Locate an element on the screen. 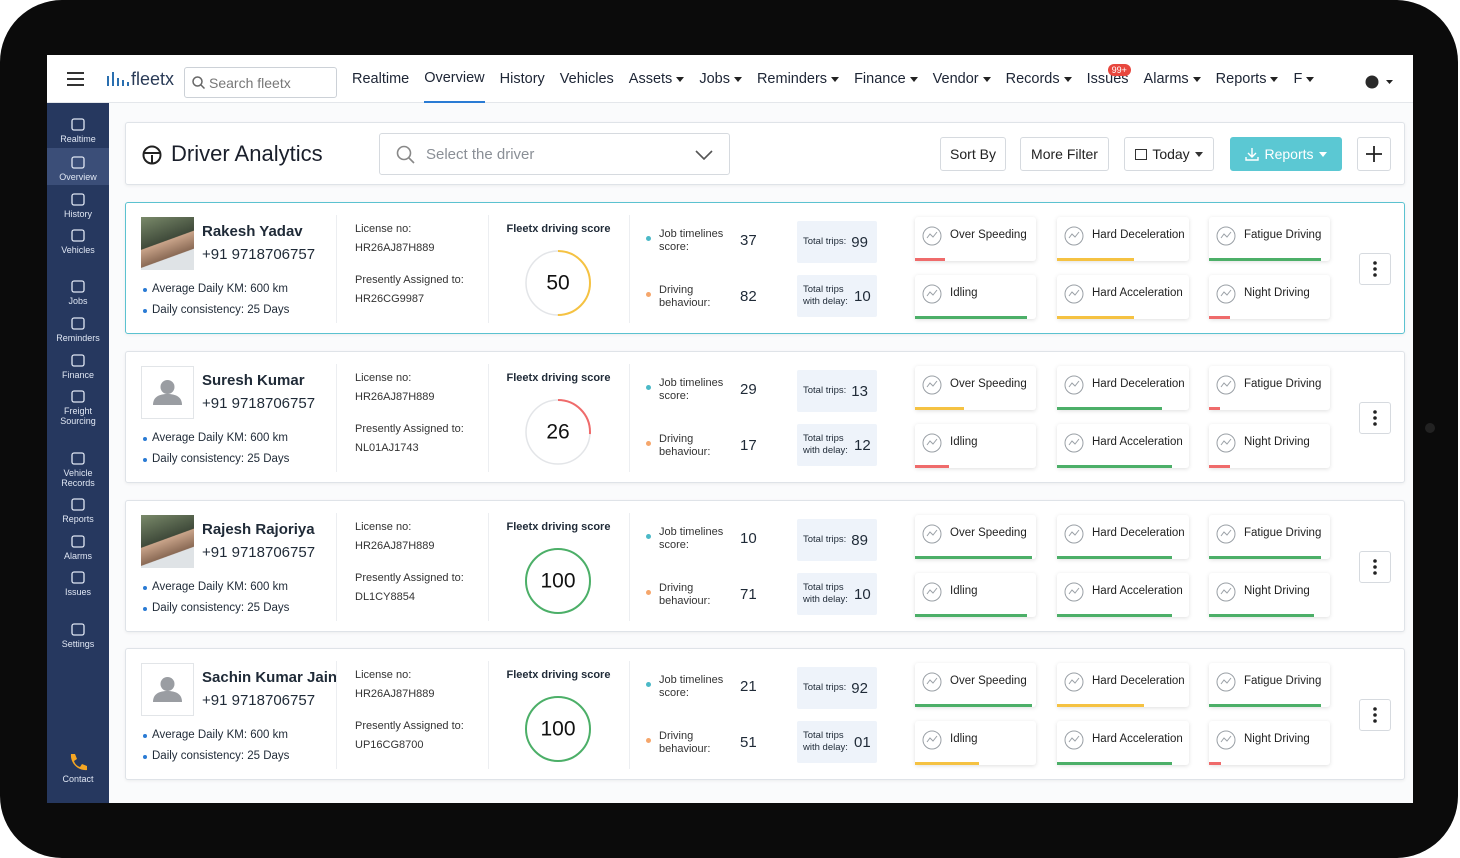  nav-item: Issues 99+ is located at coordinates (1109, 79).